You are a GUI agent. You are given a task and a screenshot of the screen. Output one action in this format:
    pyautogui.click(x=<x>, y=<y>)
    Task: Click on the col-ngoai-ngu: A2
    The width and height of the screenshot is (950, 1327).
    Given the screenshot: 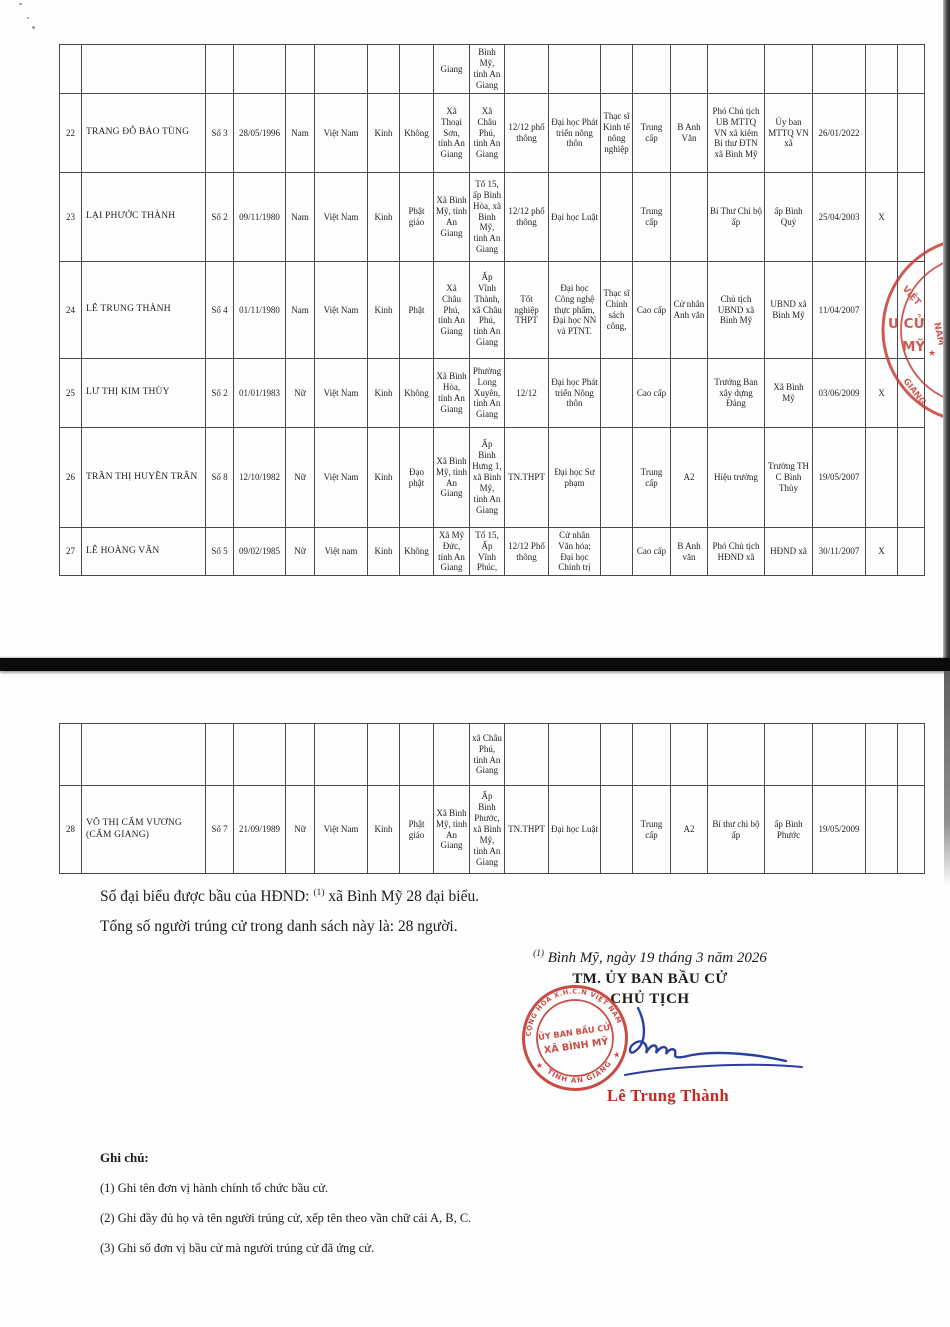 What is the action you would take?
    pyautogui.click(x=689, y=829)
    